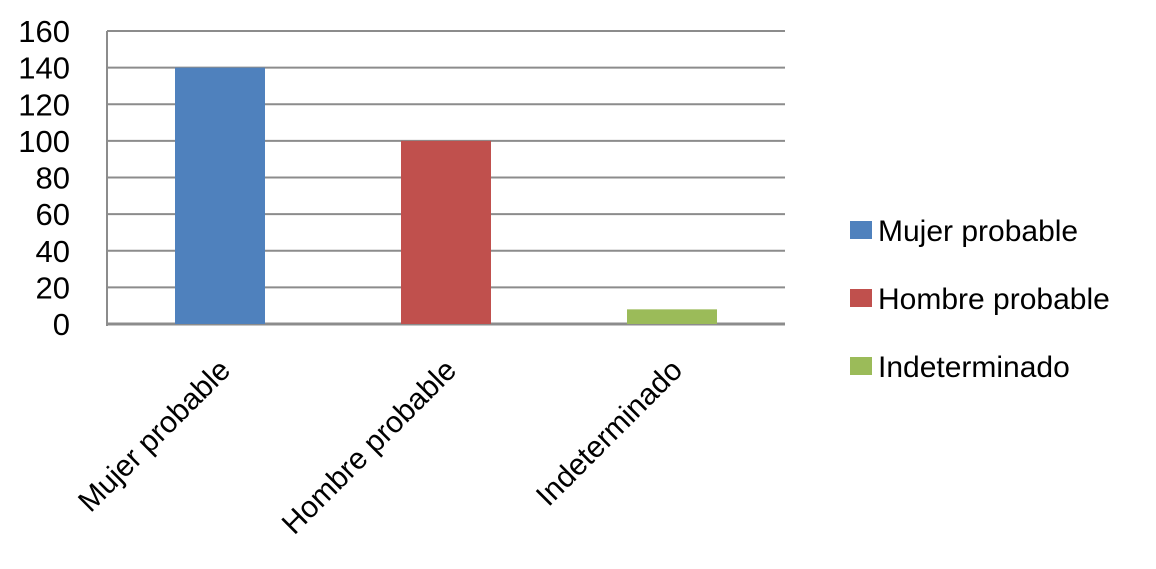 The image size is (1156, 569). What do you see at coordinates (53, 251) in the screenshot?
I see `y-tick-label-40: 40` at bounding box center [53, 251].